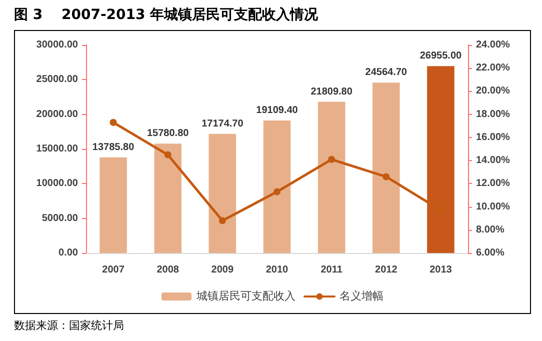 This screenshot has width=542, height=341. What do you see at coordinates (60, 218) in the screenshot?
I see `y-tick-label: 5000.00` at bounding box center [60, 218].